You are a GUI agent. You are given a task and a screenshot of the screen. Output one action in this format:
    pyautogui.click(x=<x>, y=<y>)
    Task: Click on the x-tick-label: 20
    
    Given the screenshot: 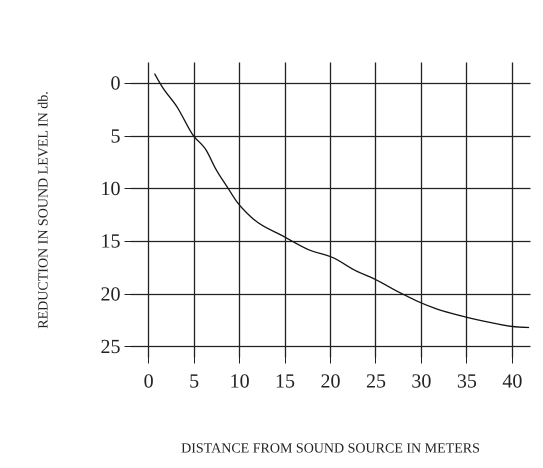 What is the action you would take?
    pyautogui.click(x=330, y=381)
    